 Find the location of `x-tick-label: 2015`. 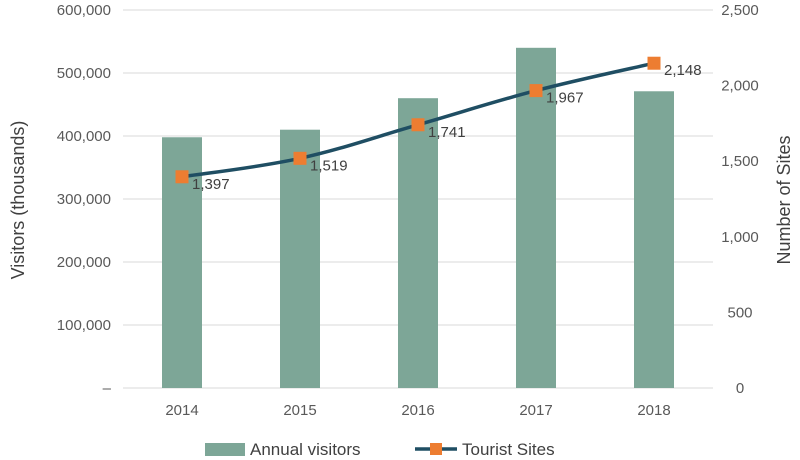

x-tick-label: 2015 is located at coordinates (299, 410).